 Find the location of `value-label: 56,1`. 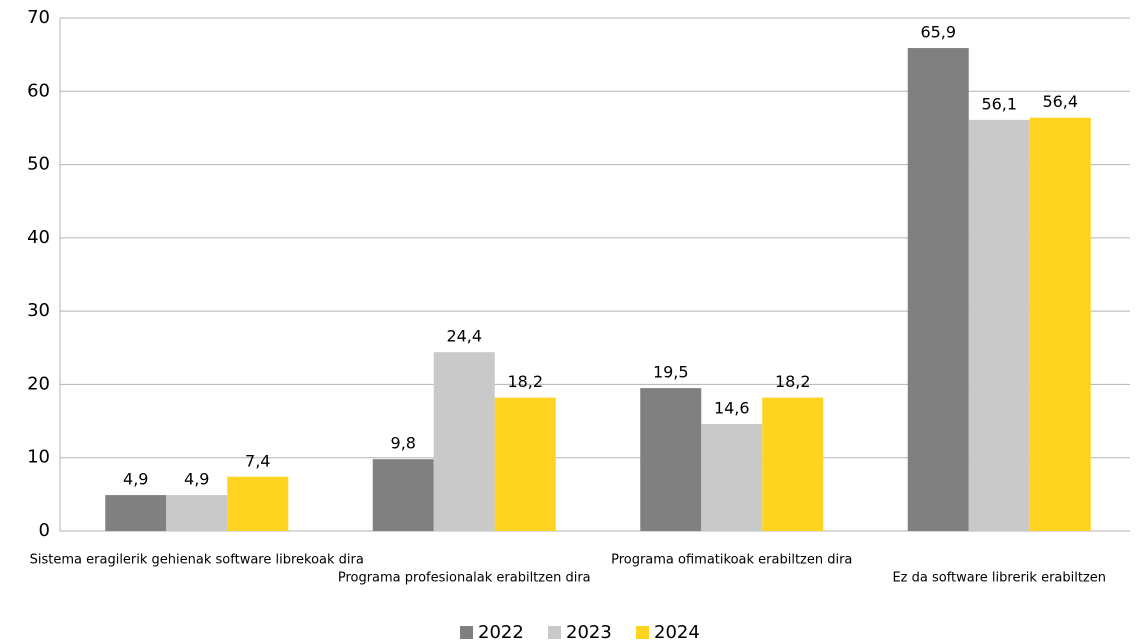

value-label: 56,1 is located at coordinates (999, 103).